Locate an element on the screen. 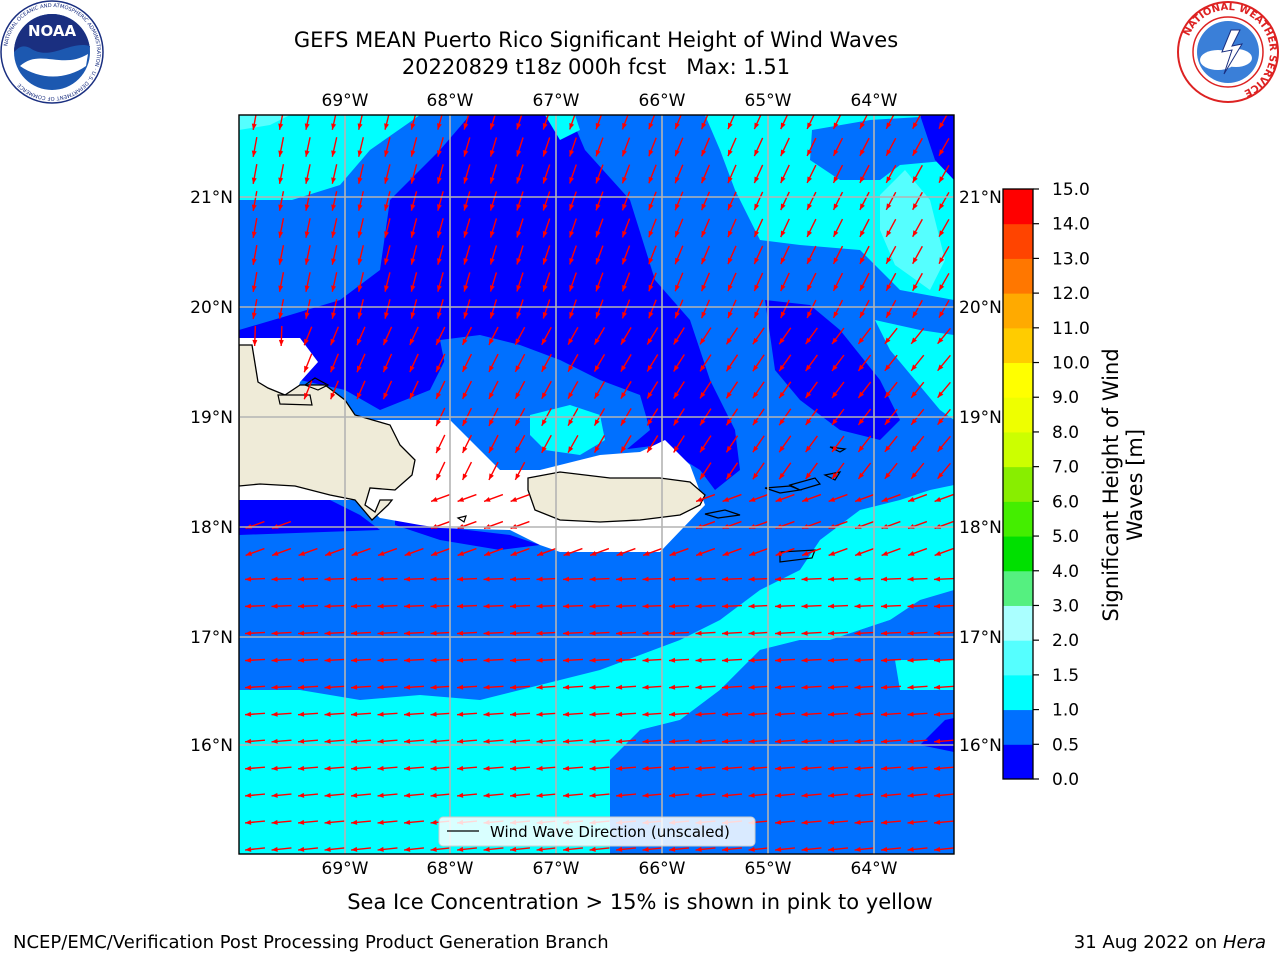 The width and height of the screenshot is (1280, 960). contour-cyan-east is located at coordinates (914, 370).